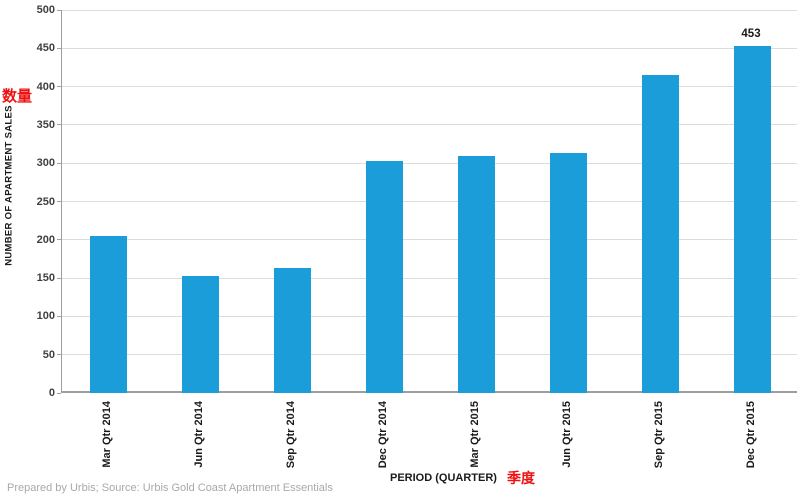  What do you see at coordinates (567, 434) in the screenshot?
I see `x-tick-label-jun-qtr-2015: Jun Qtr 2015` at bounding box center [567, 434].